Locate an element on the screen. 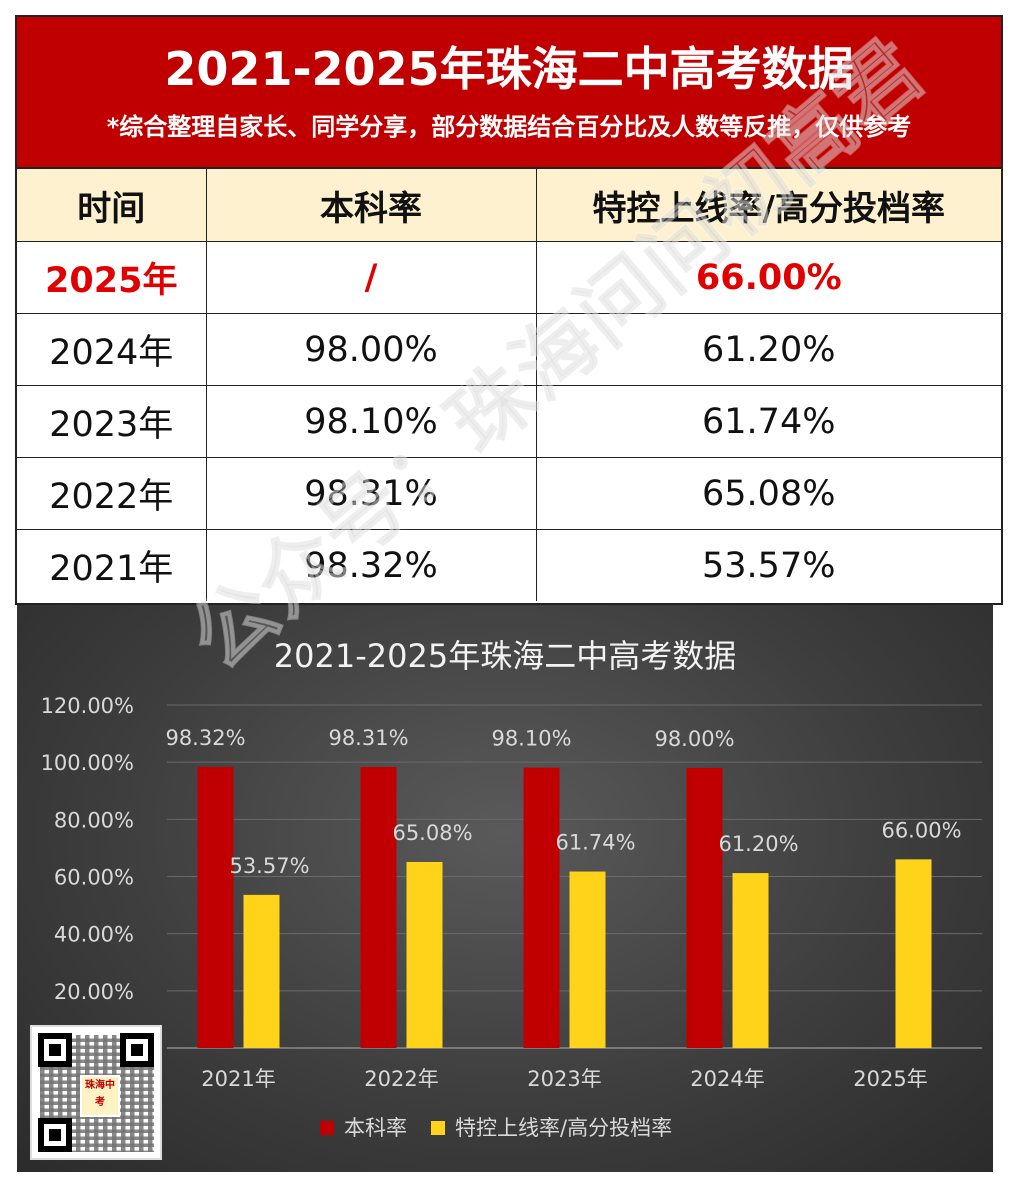  cell-undergrad-rate: 98.31% is located at coordinates (371, 493).